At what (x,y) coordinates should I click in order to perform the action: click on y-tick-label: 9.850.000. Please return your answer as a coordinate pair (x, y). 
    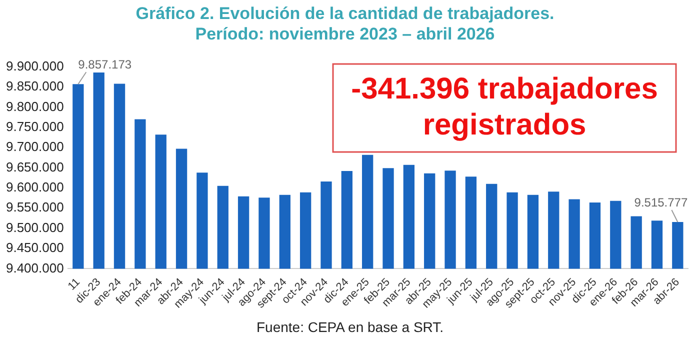
    Looking at the image, I should click on (35, 86).